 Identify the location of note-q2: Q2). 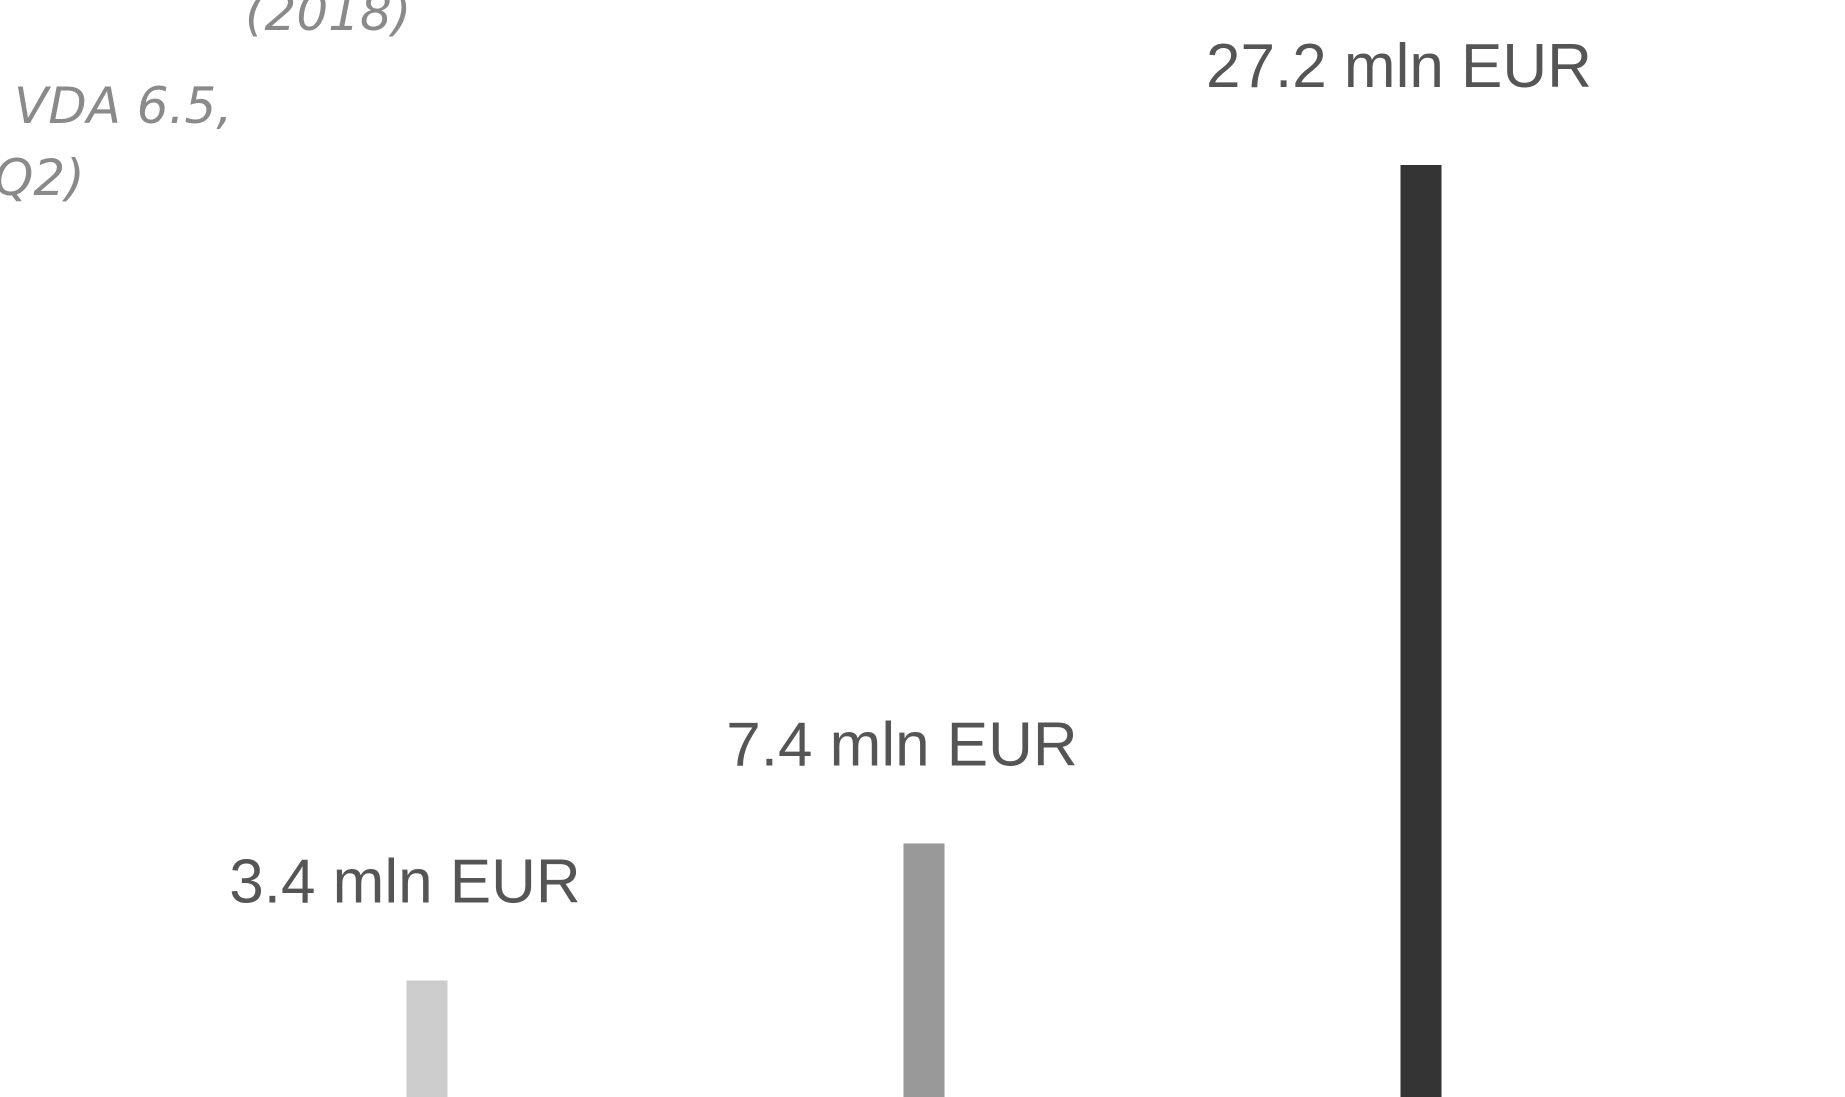
(42, 178).